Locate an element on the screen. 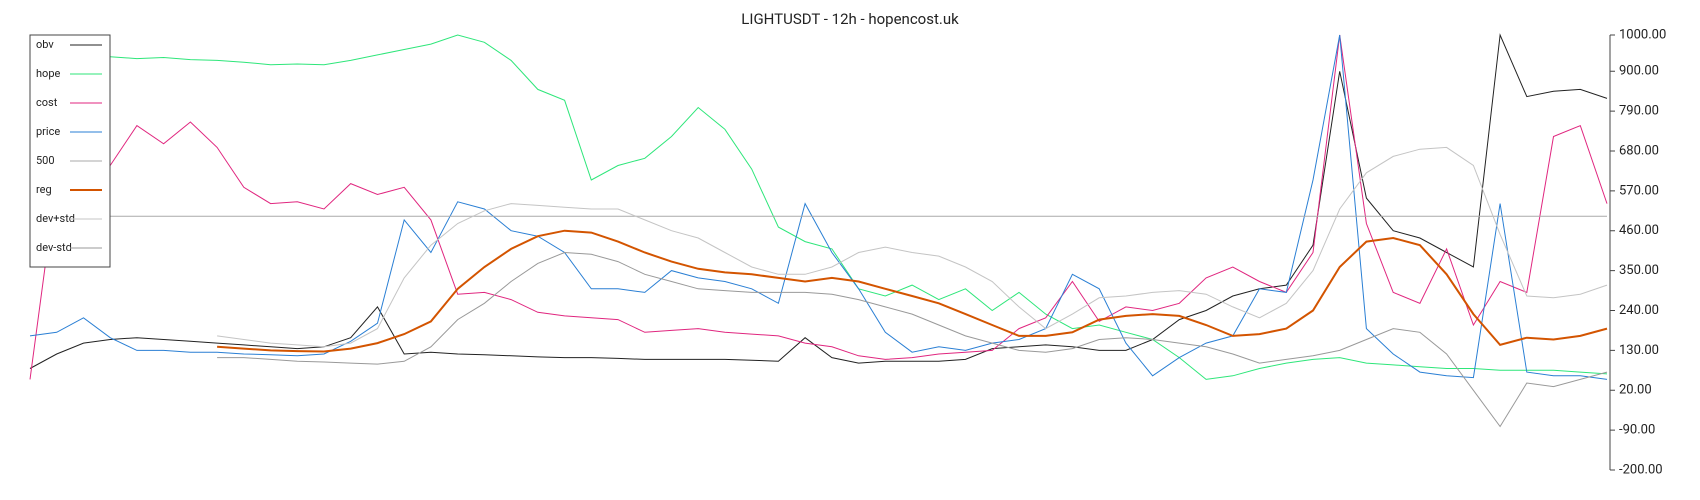 Image resolution: width=1700 pixels, height=500 pixels. legend-label: reg is located at coordinates (44, 189).